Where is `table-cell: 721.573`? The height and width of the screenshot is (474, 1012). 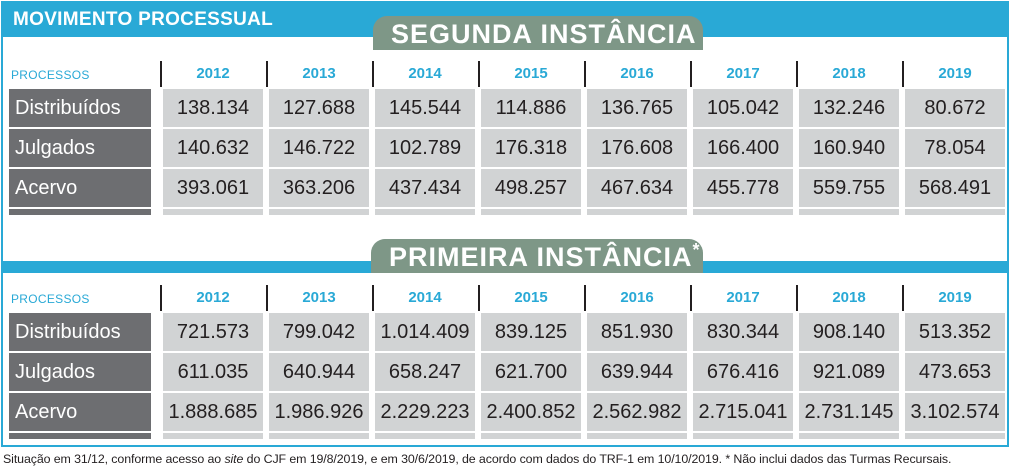 table-cell: 721.573 is located at coordinates (213, 332).